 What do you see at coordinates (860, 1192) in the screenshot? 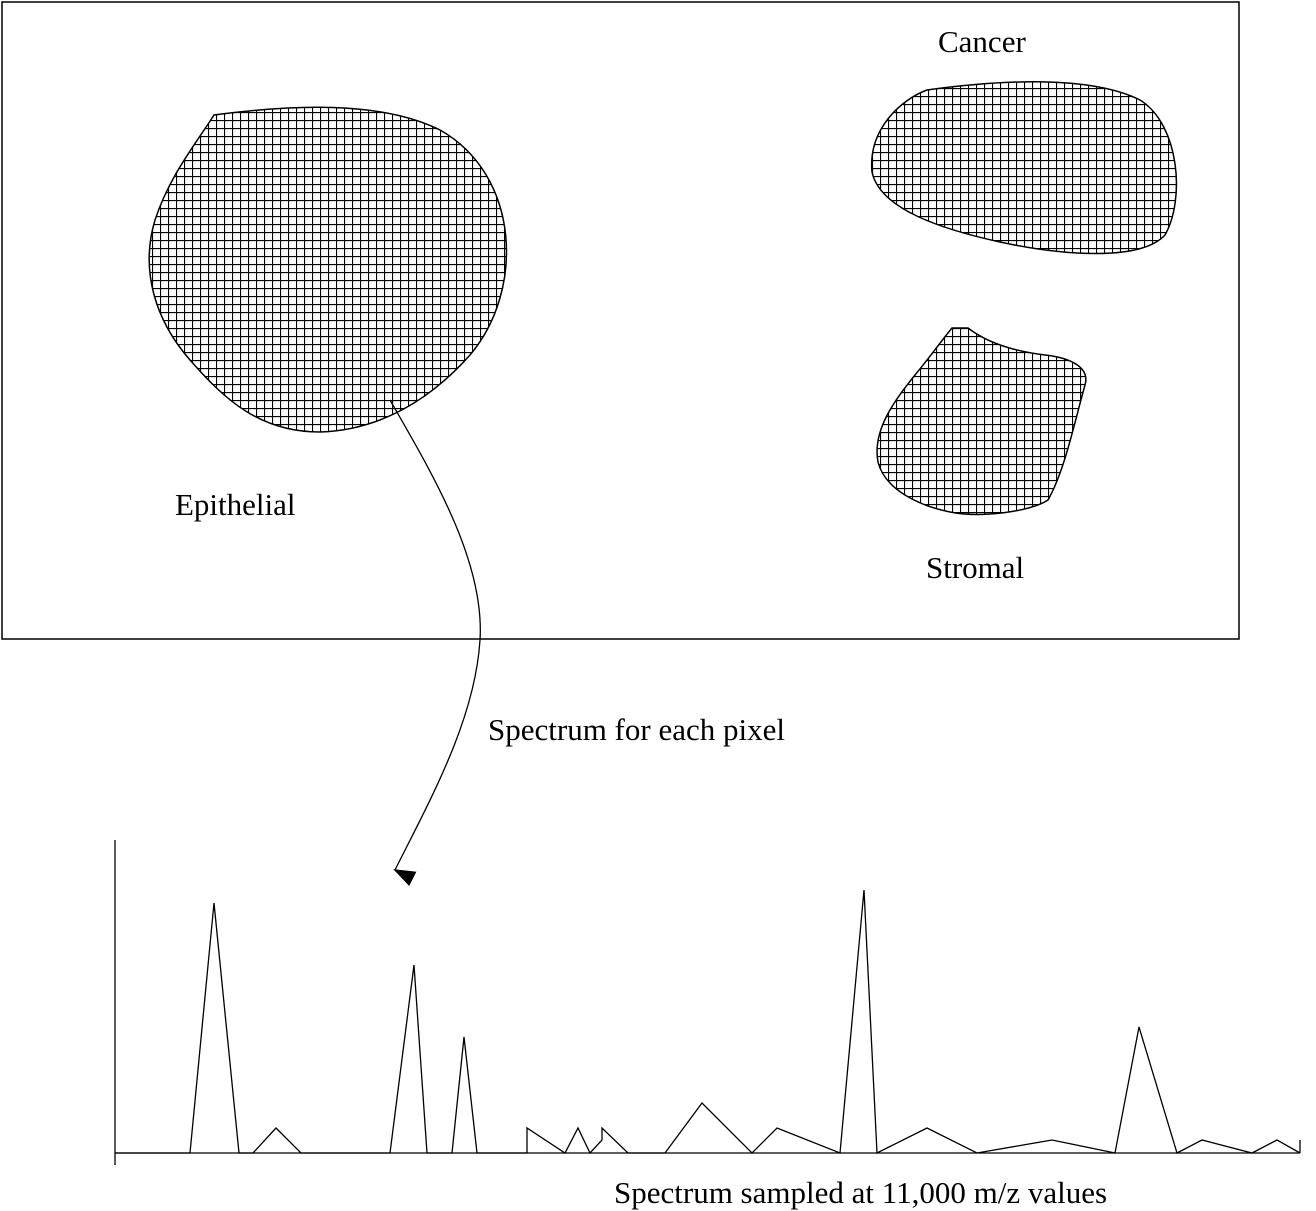
I see `spectrum-caption: Spectrum sampled at 11,000 m/z values` at bounding box center [860, 1192].